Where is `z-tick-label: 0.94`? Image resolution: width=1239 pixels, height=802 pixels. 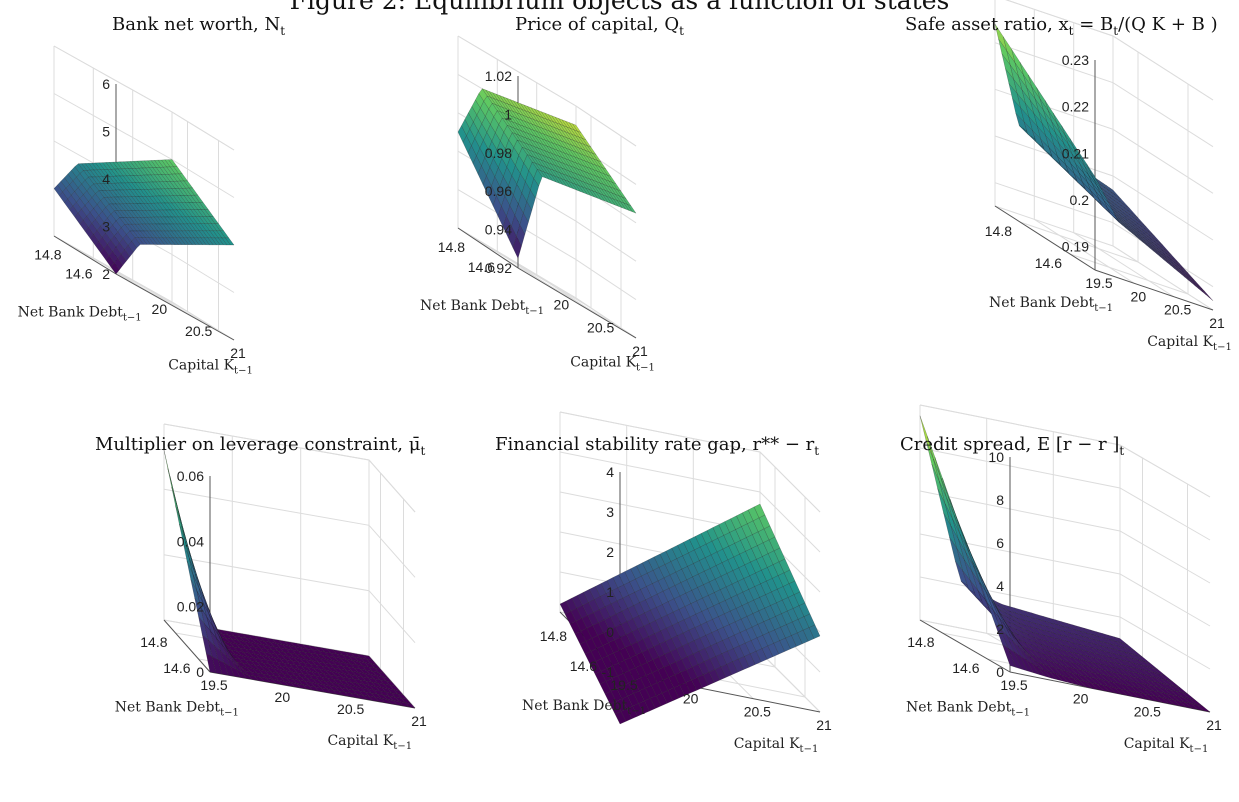 z-tick-label: 0.94 is located at coordinates (498, 230).